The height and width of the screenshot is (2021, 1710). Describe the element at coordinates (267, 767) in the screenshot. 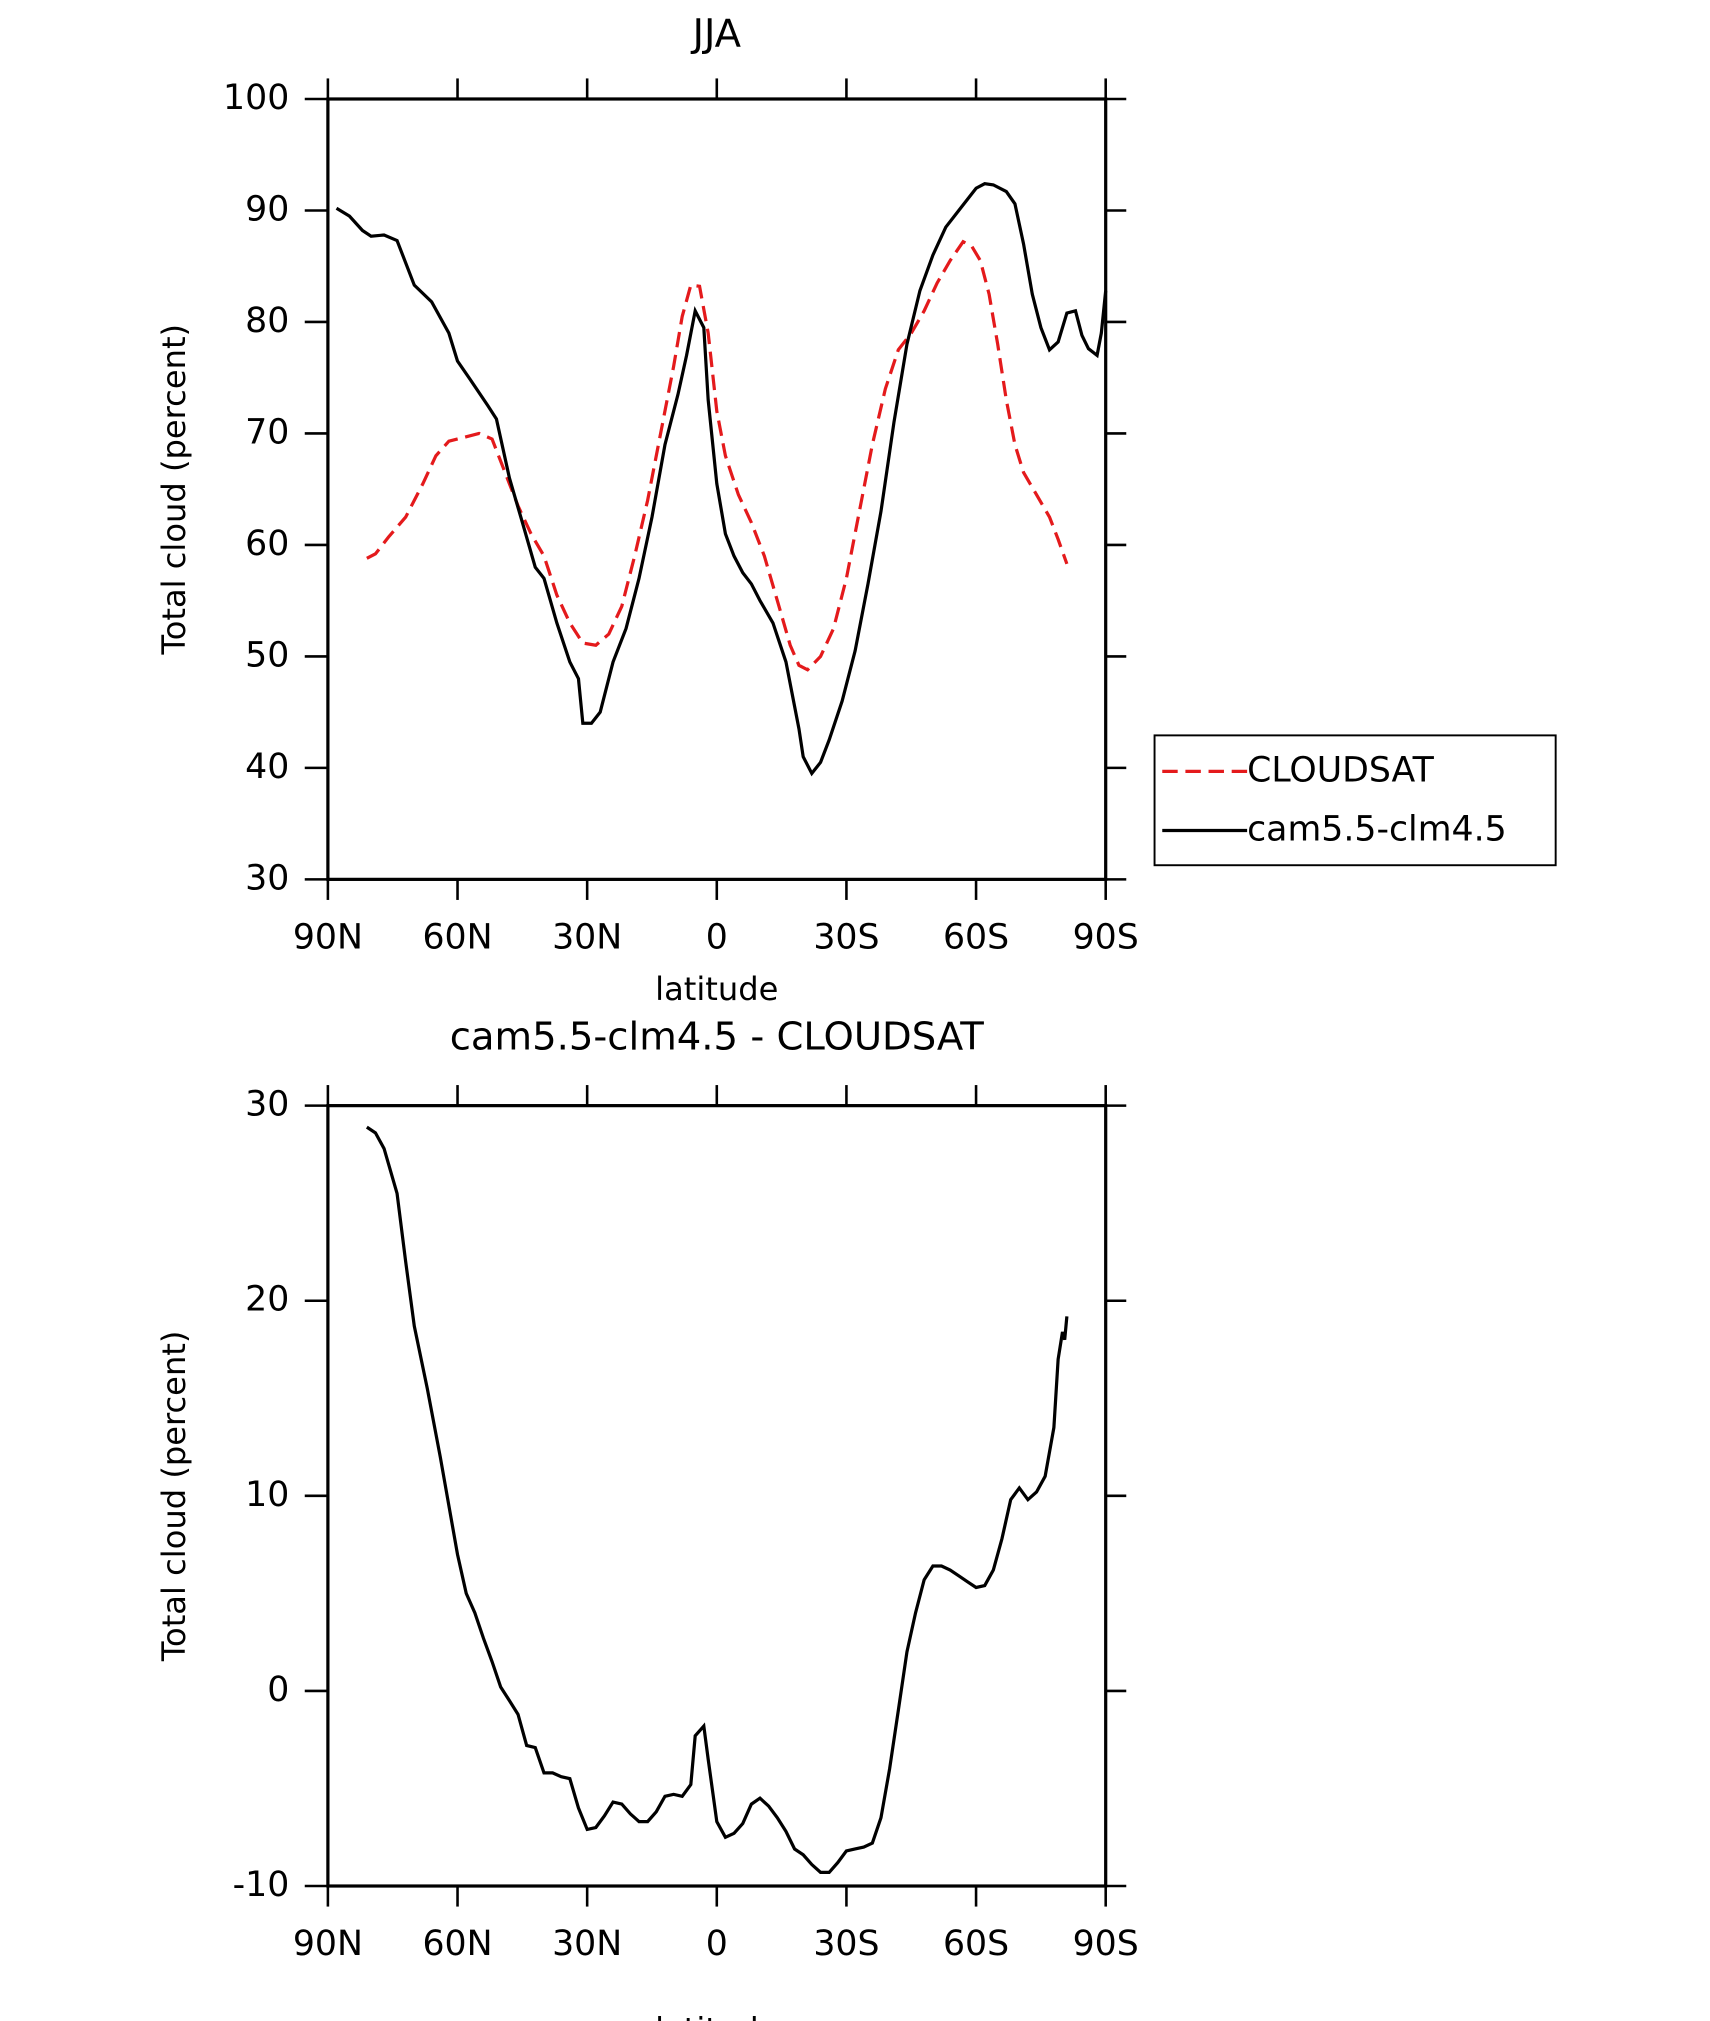

I see `y-tick-label: 40` at that location.